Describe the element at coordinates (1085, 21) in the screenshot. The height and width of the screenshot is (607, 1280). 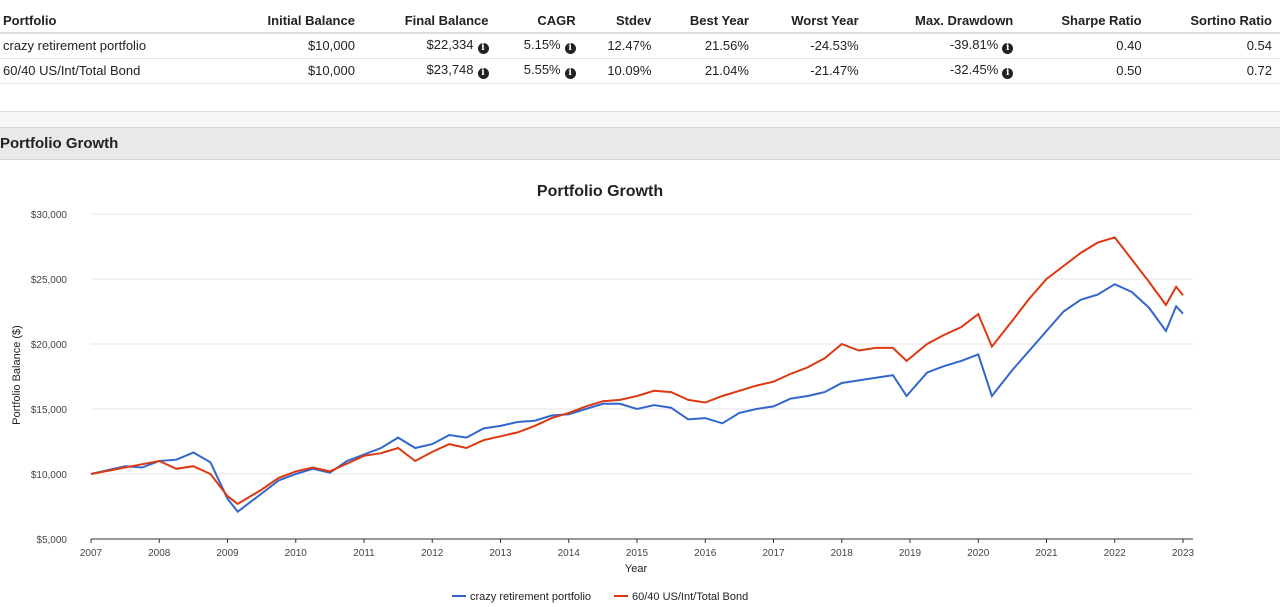
I see `column-header: Sharpe Ratio` at that location.